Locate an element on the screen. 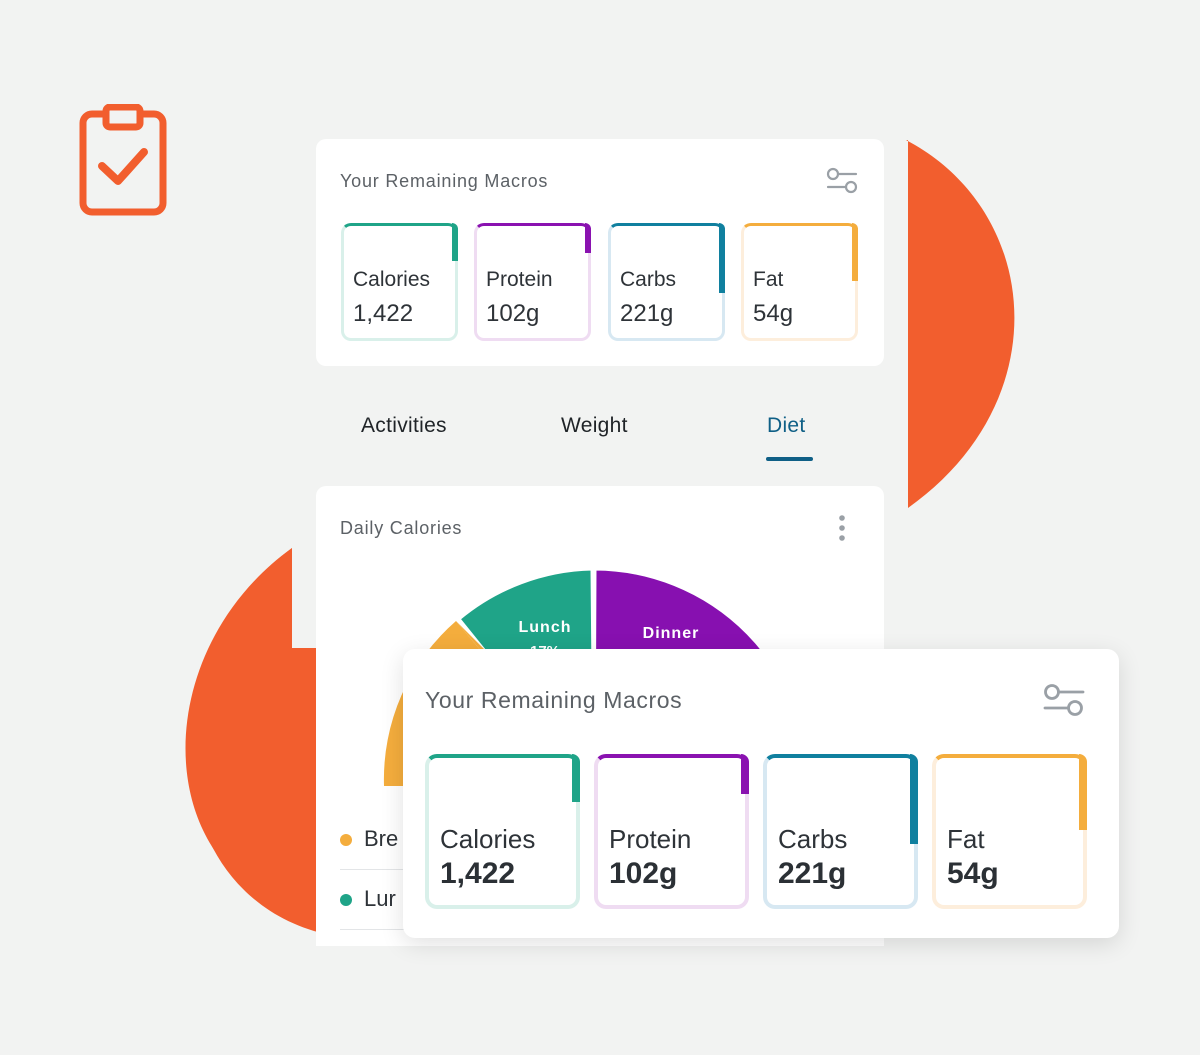 Image resolution: width=1200 pixels, height=1055 pixels. orange-arc-top is located at coordinates (960, 324).